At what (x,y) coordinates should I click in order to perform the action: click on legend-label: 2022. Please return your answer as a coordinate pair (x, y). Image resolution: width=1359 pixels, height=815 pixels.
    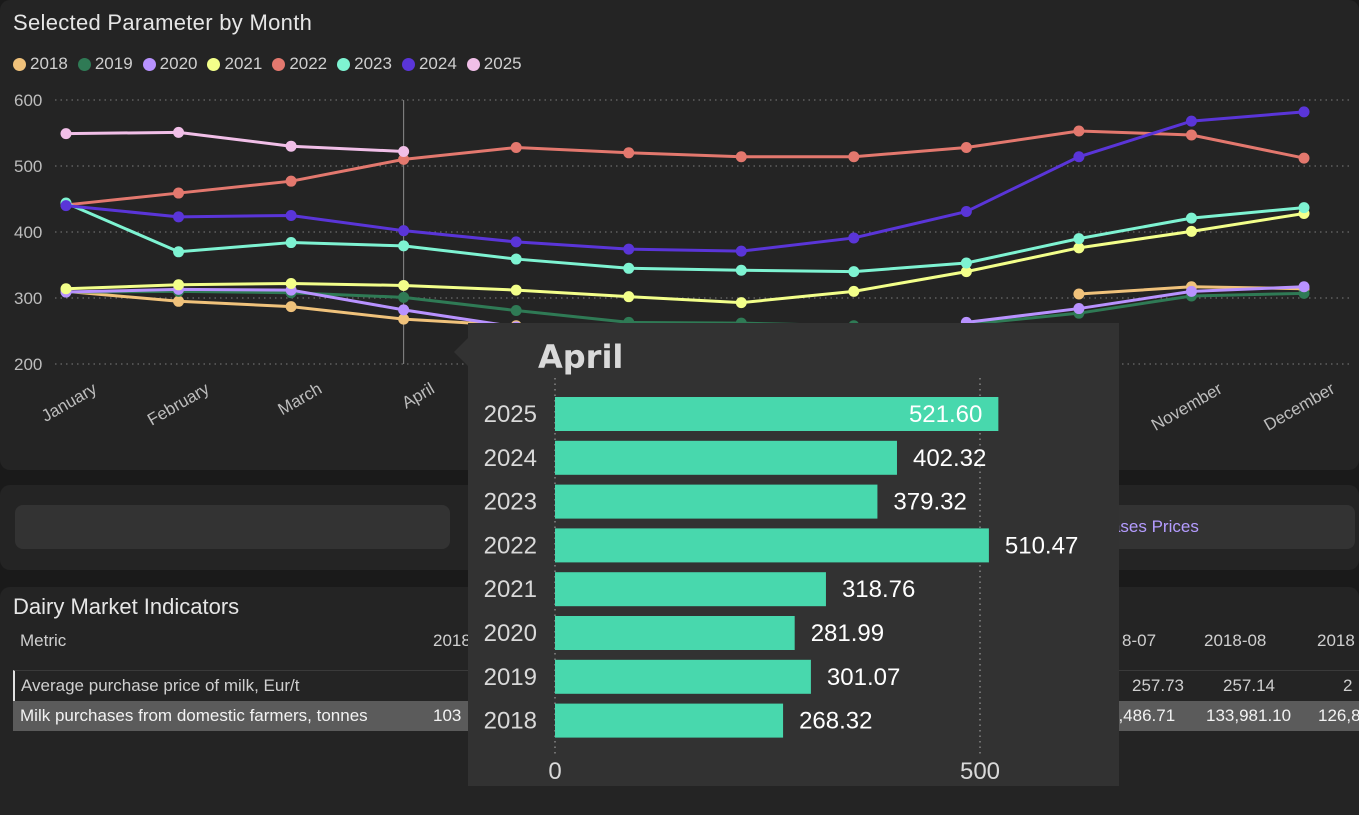
    Looking at the image, I should click on (308, 63).